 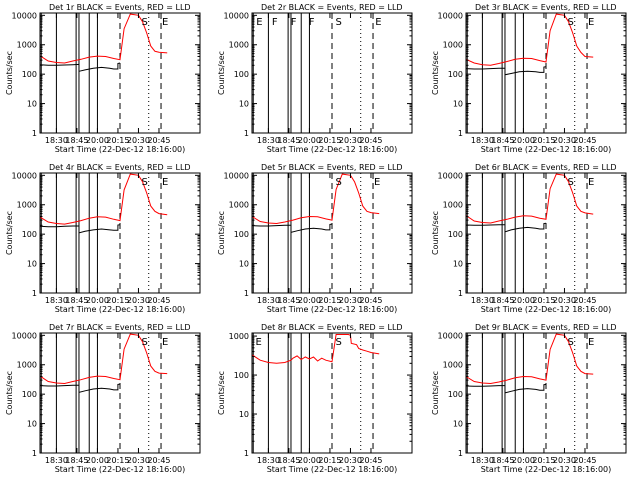 What do you see at coordinates (120, 167) in the screenshot?
I see `panel-title: Det 4r BLACK = Events, RED = LLD` at bounding box center [120, 167].